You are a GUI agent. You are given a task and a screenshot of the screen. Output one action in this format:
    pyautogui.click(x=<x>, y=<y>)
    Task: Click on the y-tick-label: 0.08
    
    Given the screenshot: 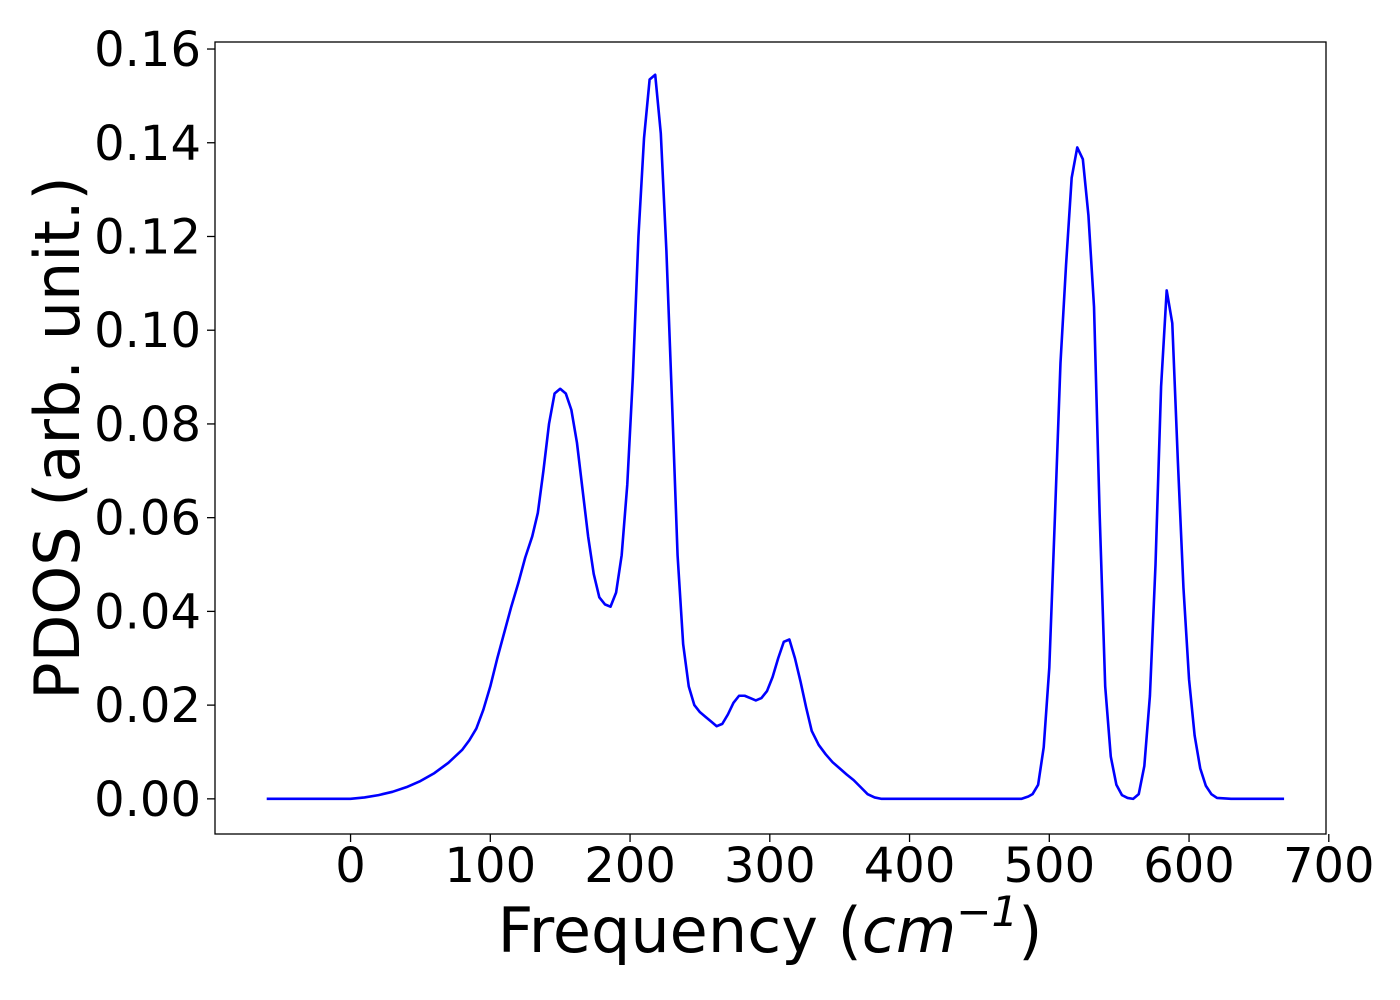 What is the action you would take?
    pyautogui.click(x=147, y=425)
    